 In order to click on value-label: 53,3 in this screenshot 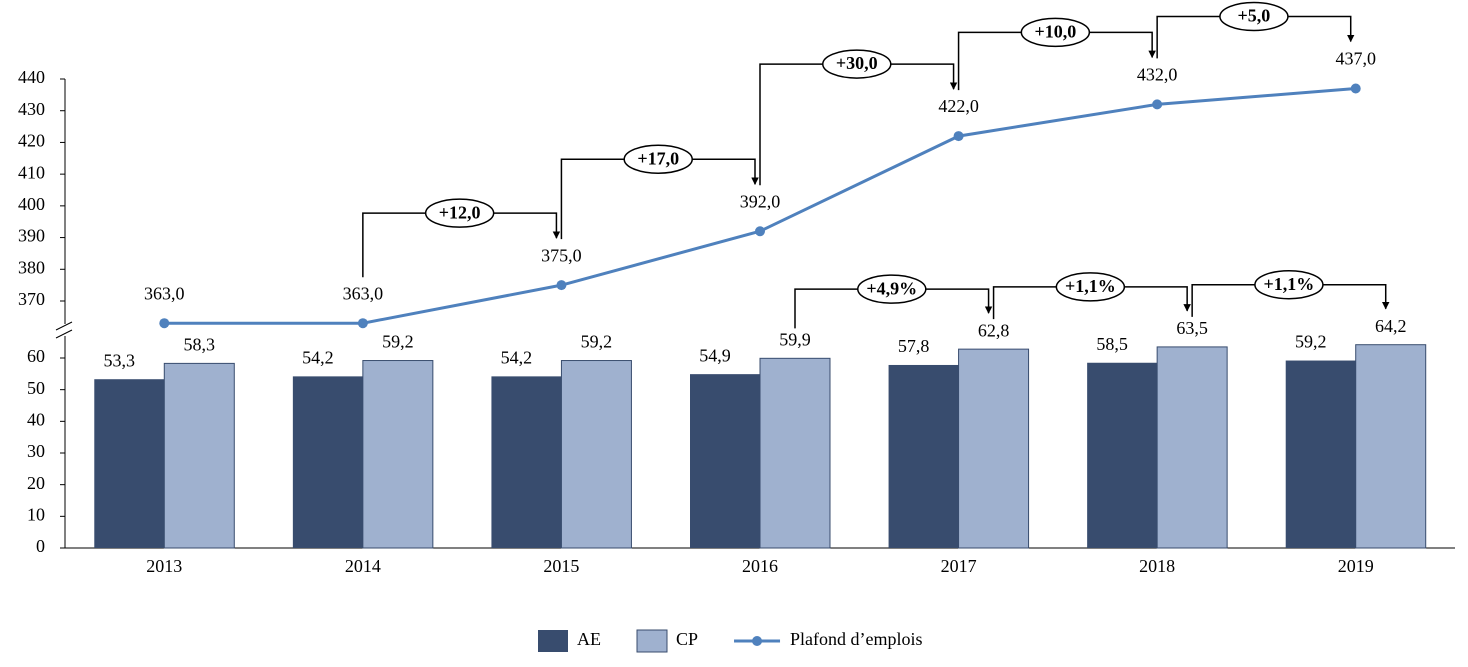, I will do `click(120, 360)`.